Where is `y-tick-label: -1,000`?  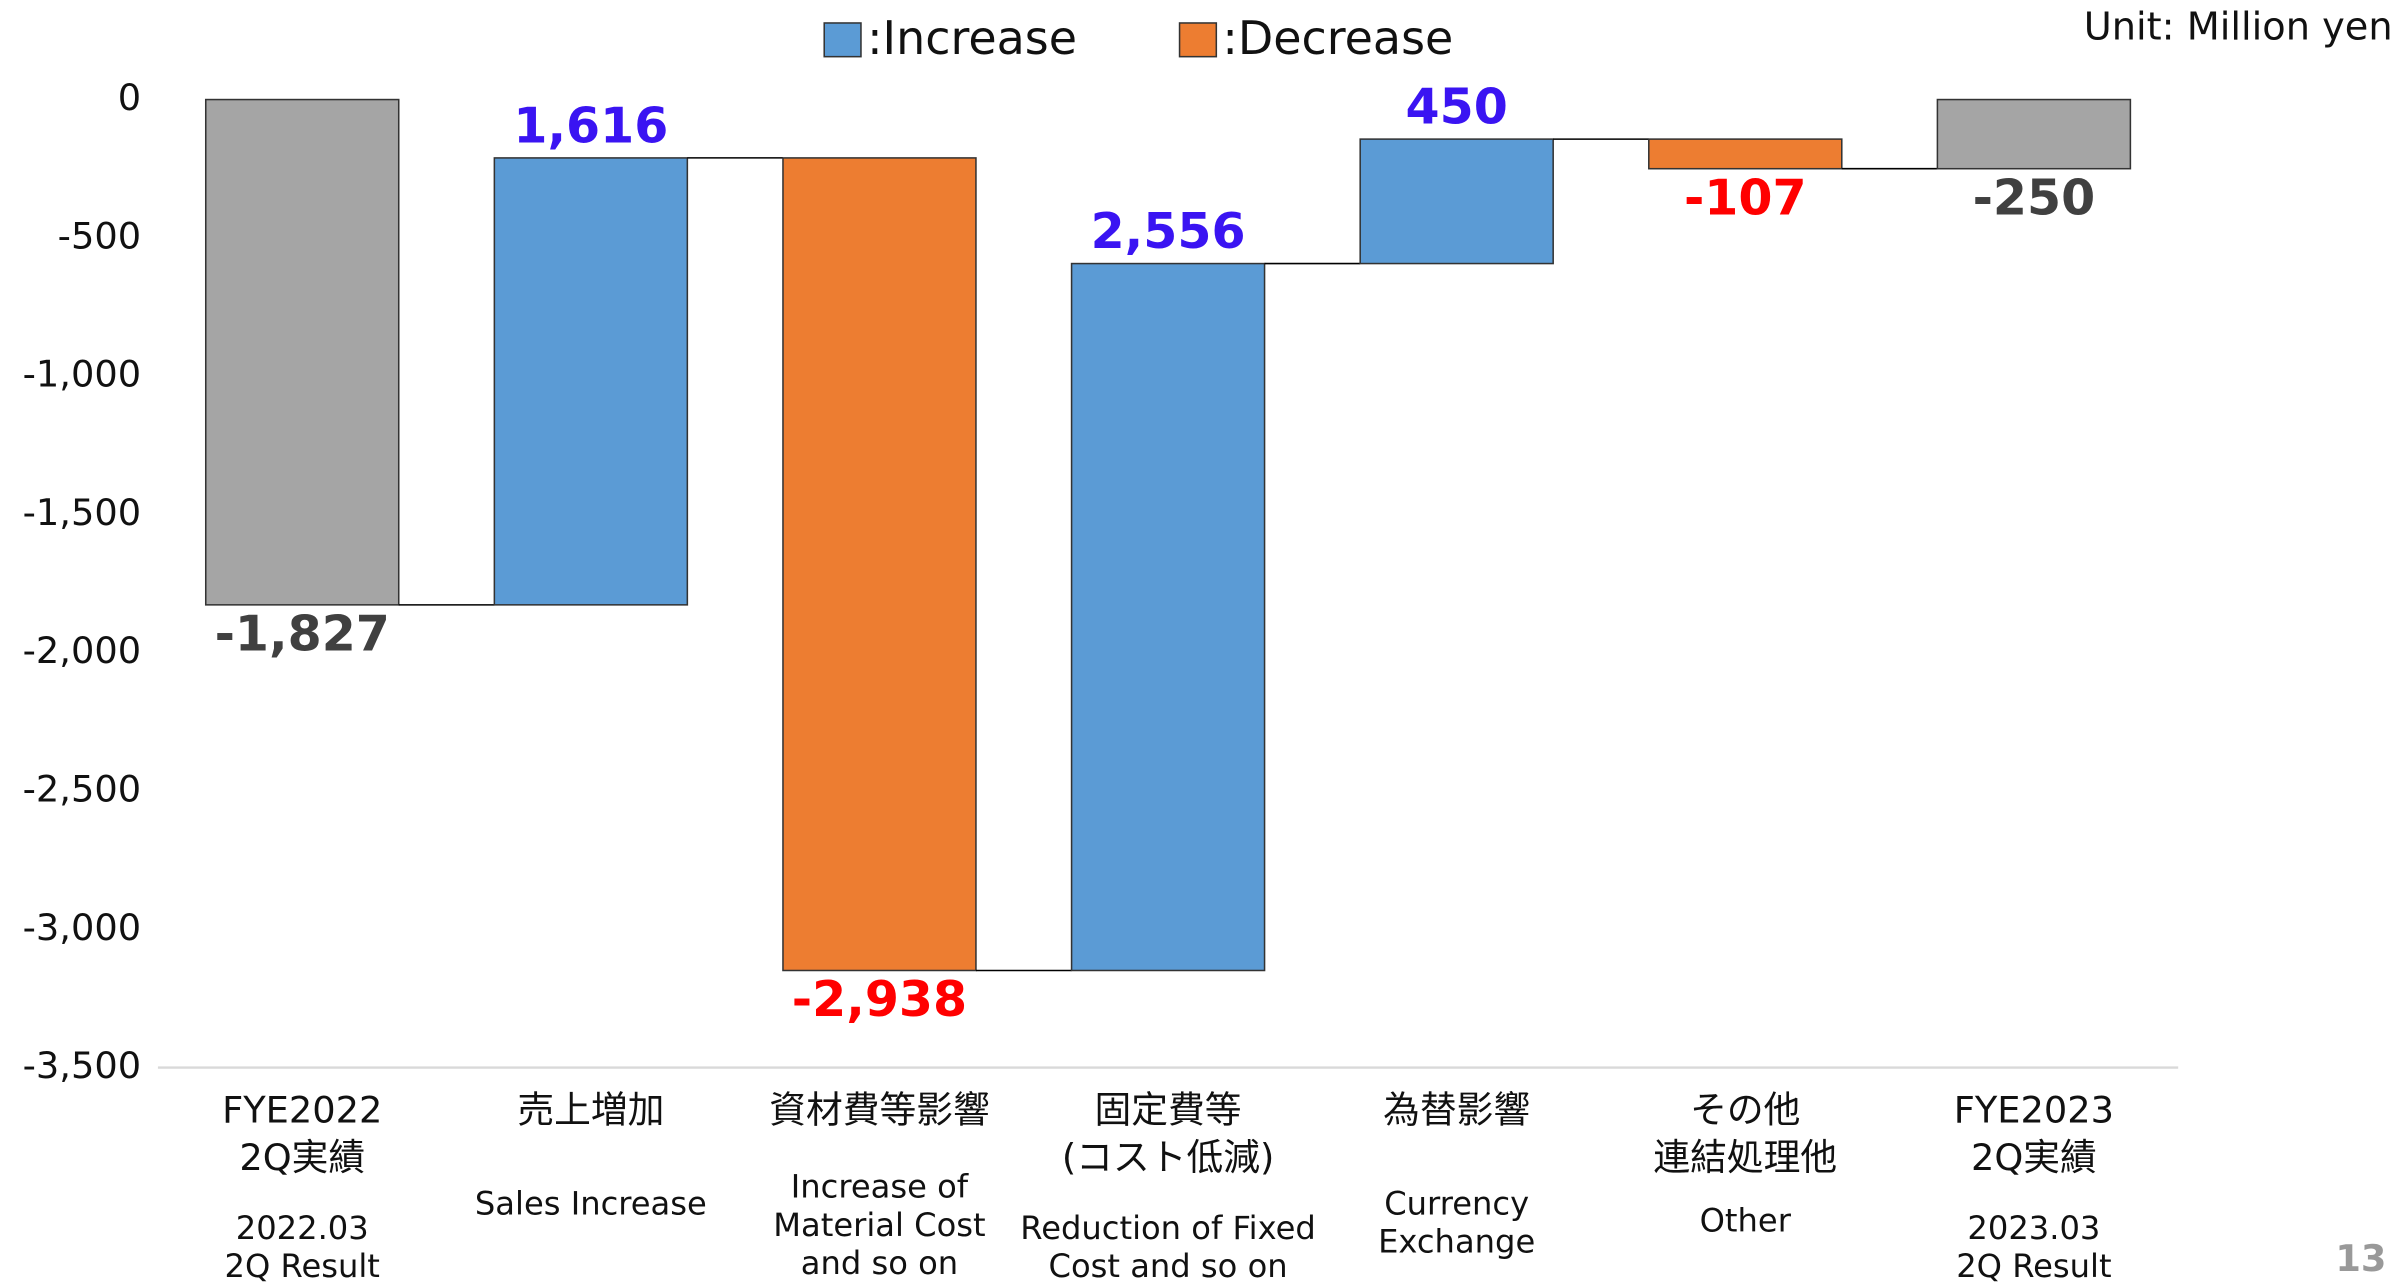
y-tick-label: -1,000 is located at coordinates (82, 374).